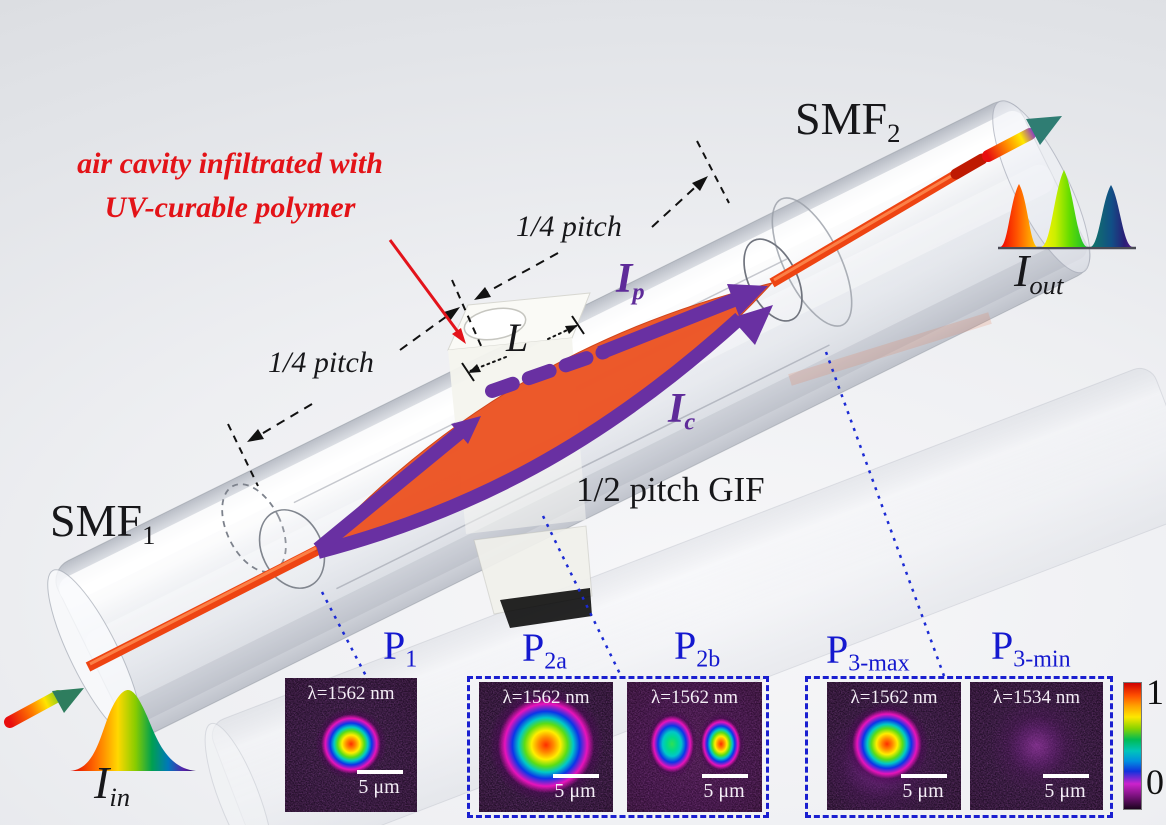  I want to click on p1-base: P, so click(394, 645).